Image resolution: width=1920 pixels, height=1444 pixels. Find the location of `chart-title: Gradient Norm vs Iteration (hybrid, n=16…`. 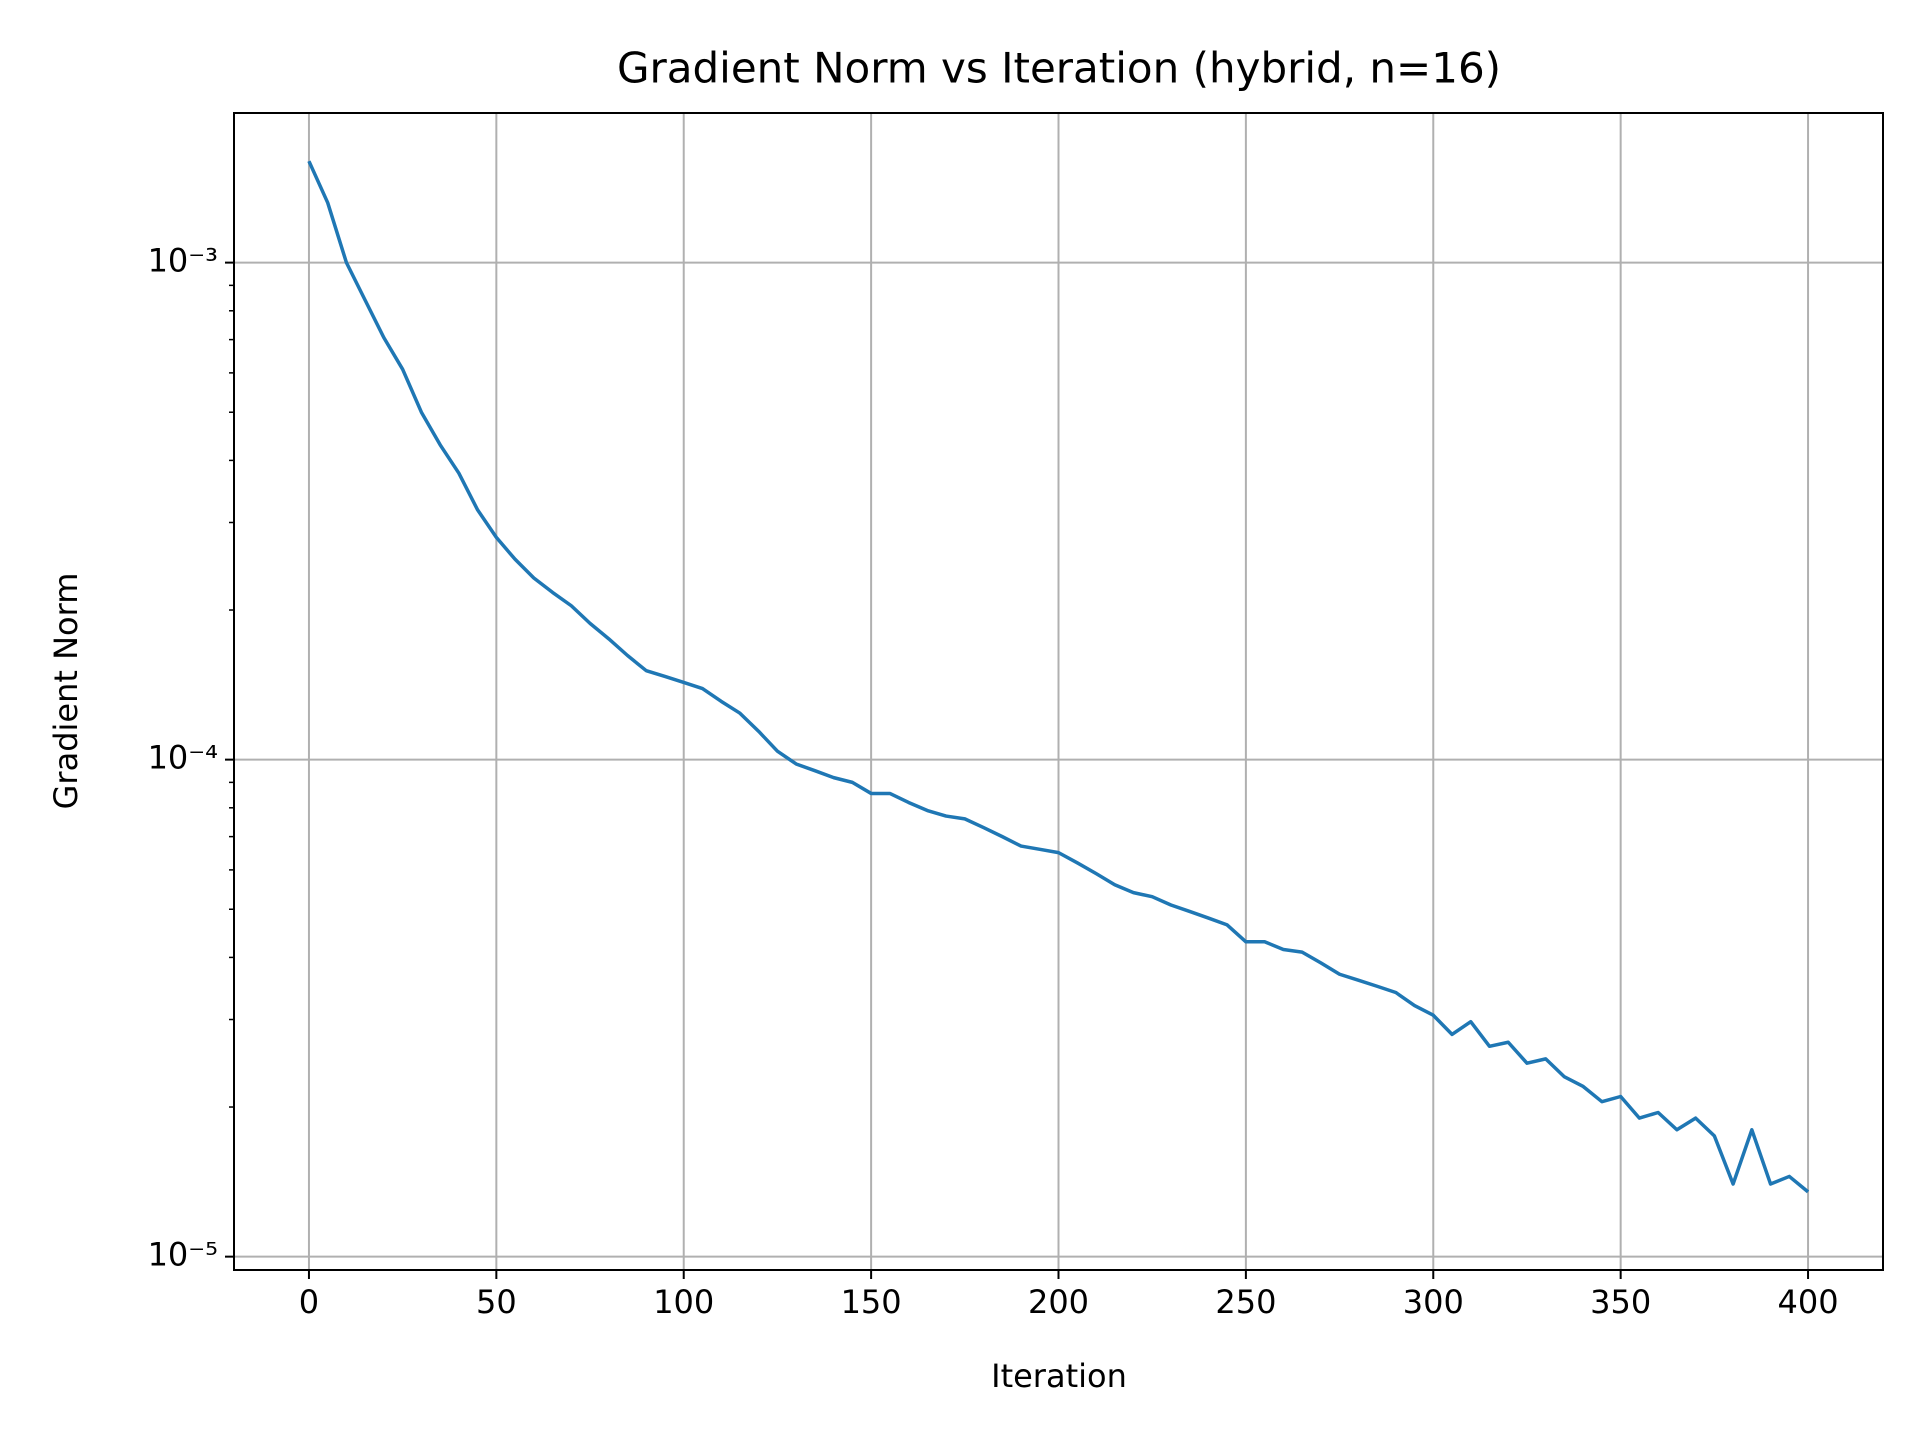

chart-title: Gradient Norm vs Iteration (hybrid, n=16… is located at coordinates (1059, 68).